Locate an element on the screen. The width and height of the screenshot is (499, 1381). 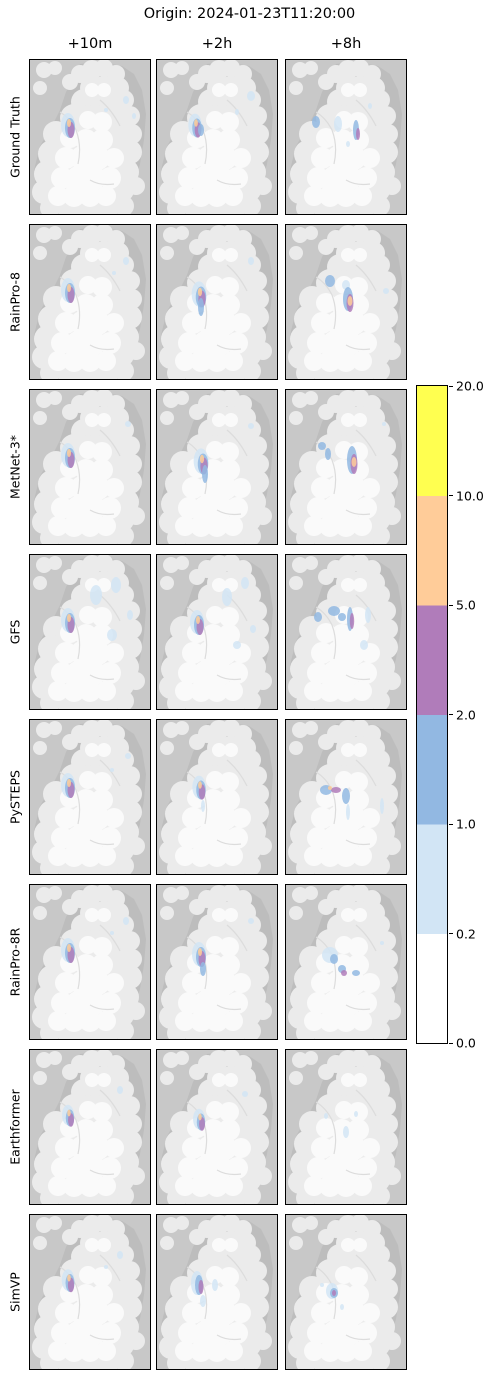
row-label-text: MetNet-3* is located at coordinates (15, 467).